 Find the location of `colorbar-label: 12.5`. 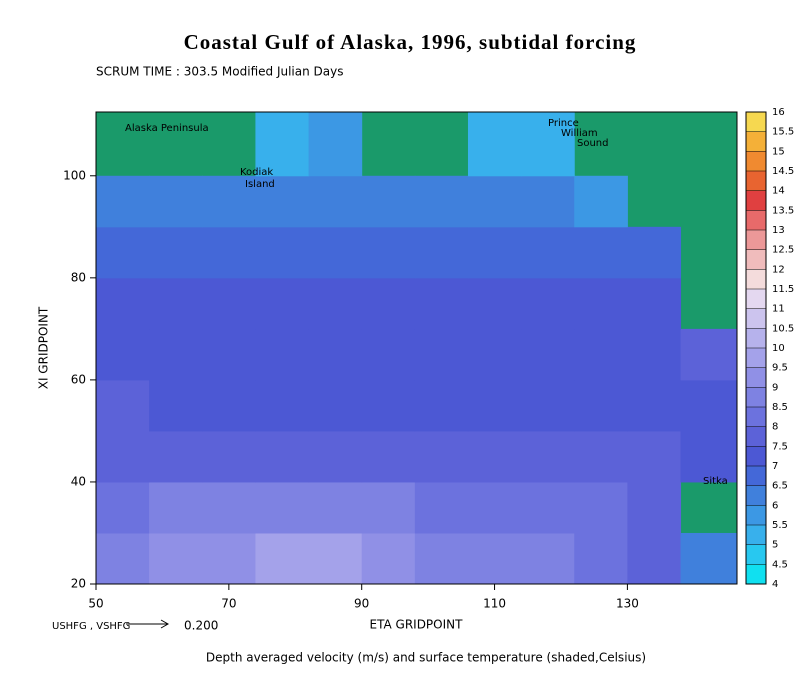

colorbar-label: 12.5 is located at coordinates (783, 250).